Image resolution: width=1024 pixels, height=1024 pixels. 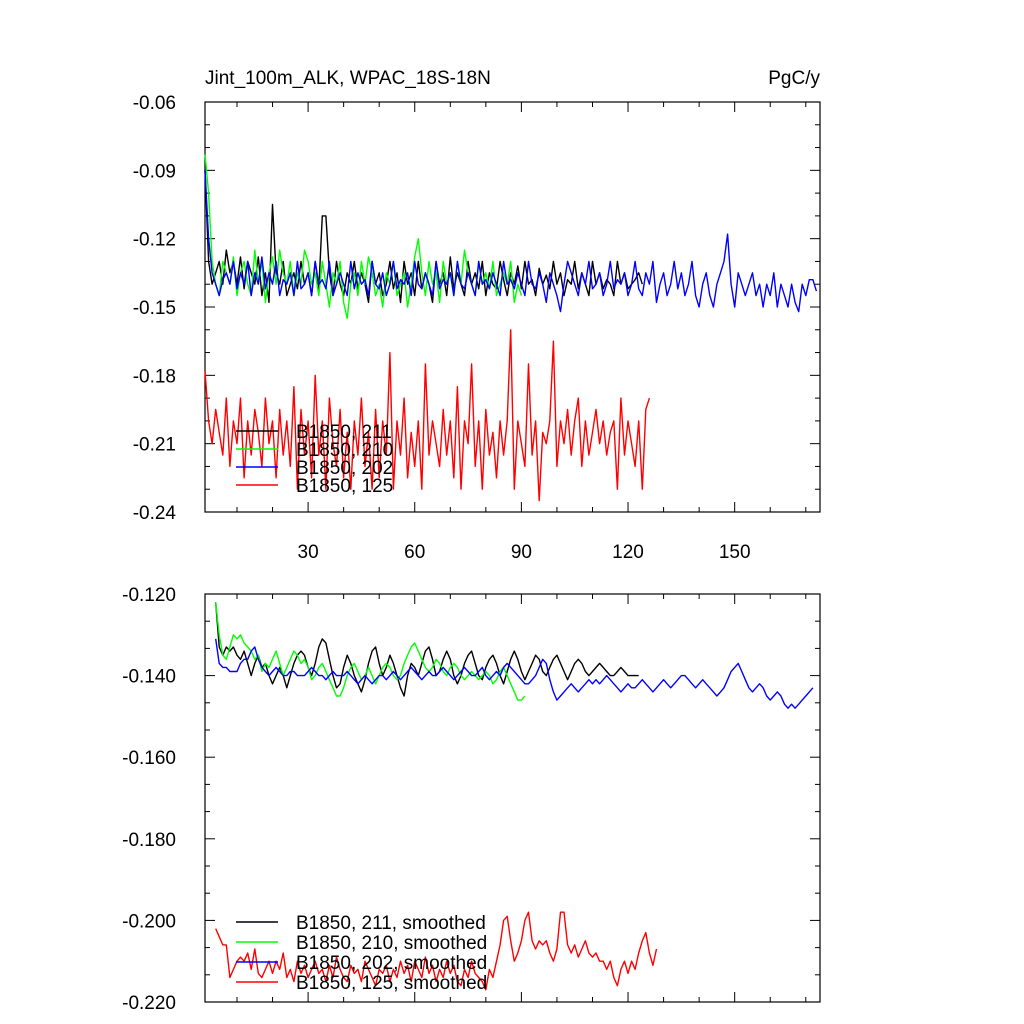 What do you see at coordinates (154, 376) in the screenshot?
I see `y-tick-label: -0.18` at bounding box center [154, 376].